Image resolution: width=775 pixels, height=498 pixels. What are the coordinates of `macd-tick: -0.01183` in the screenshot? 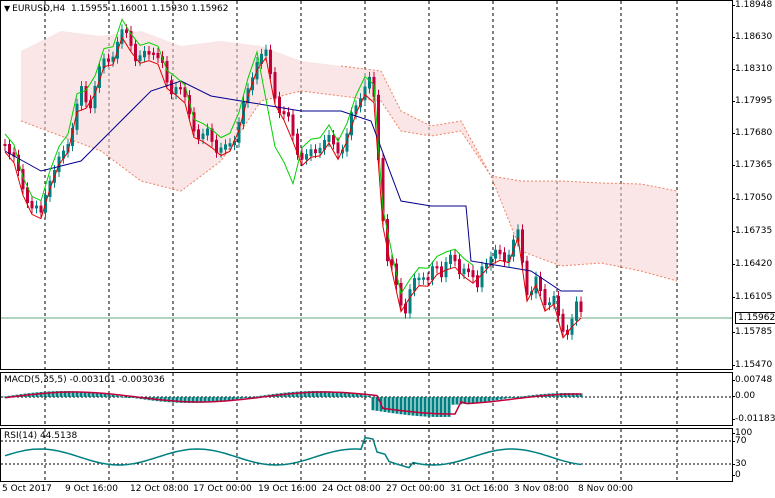 It's located at (753, 419).